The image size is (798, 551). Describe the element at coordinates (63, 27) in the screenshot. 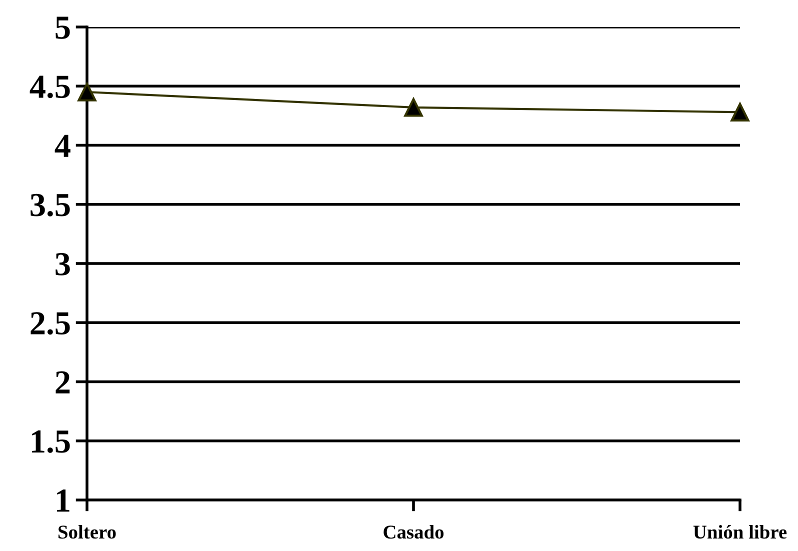

I see `y-tick-label: 5` at that location.